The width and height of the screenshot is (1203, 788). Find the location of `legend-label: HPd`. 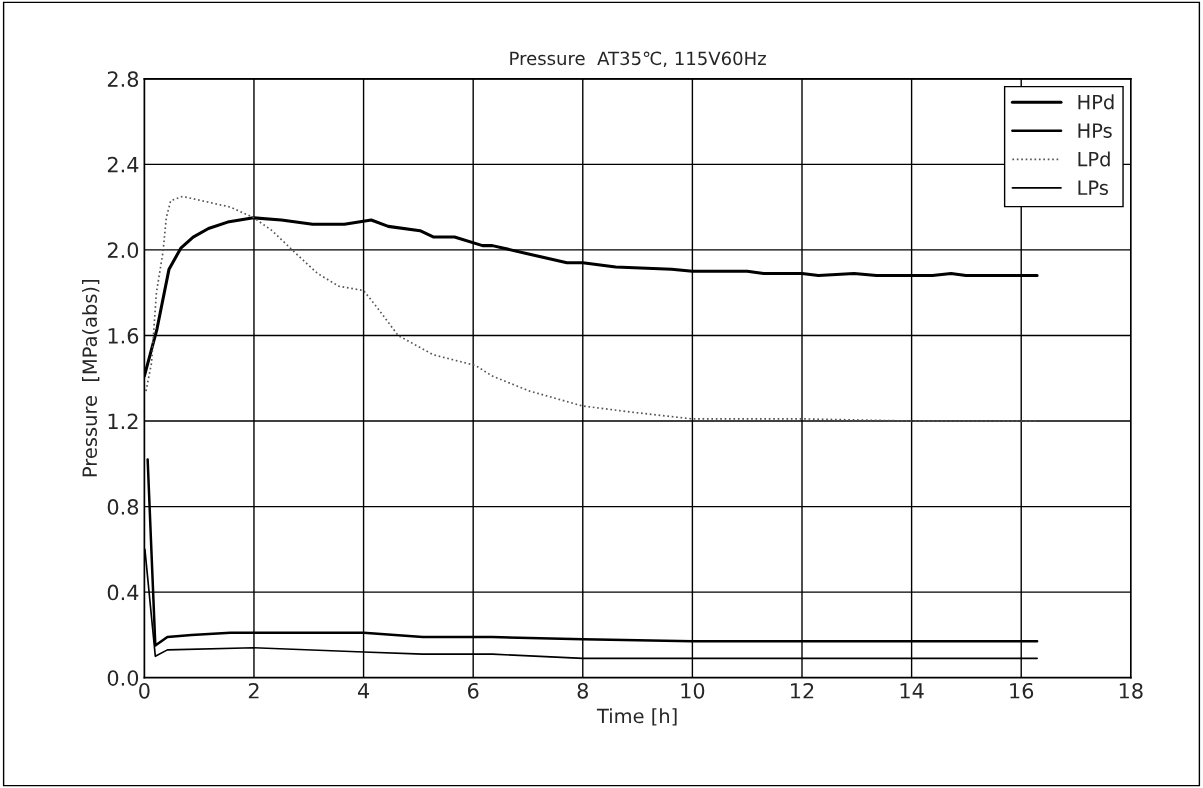

legend-label: HPd is located at coordinates (1096, 102).